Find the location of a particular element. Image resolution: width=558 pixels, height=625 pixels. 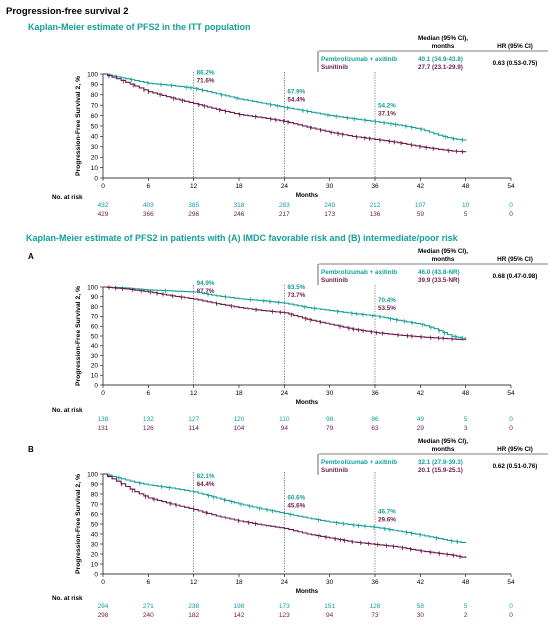

landmark-suni-label: 87.7% is located at coordinates (206, 291).